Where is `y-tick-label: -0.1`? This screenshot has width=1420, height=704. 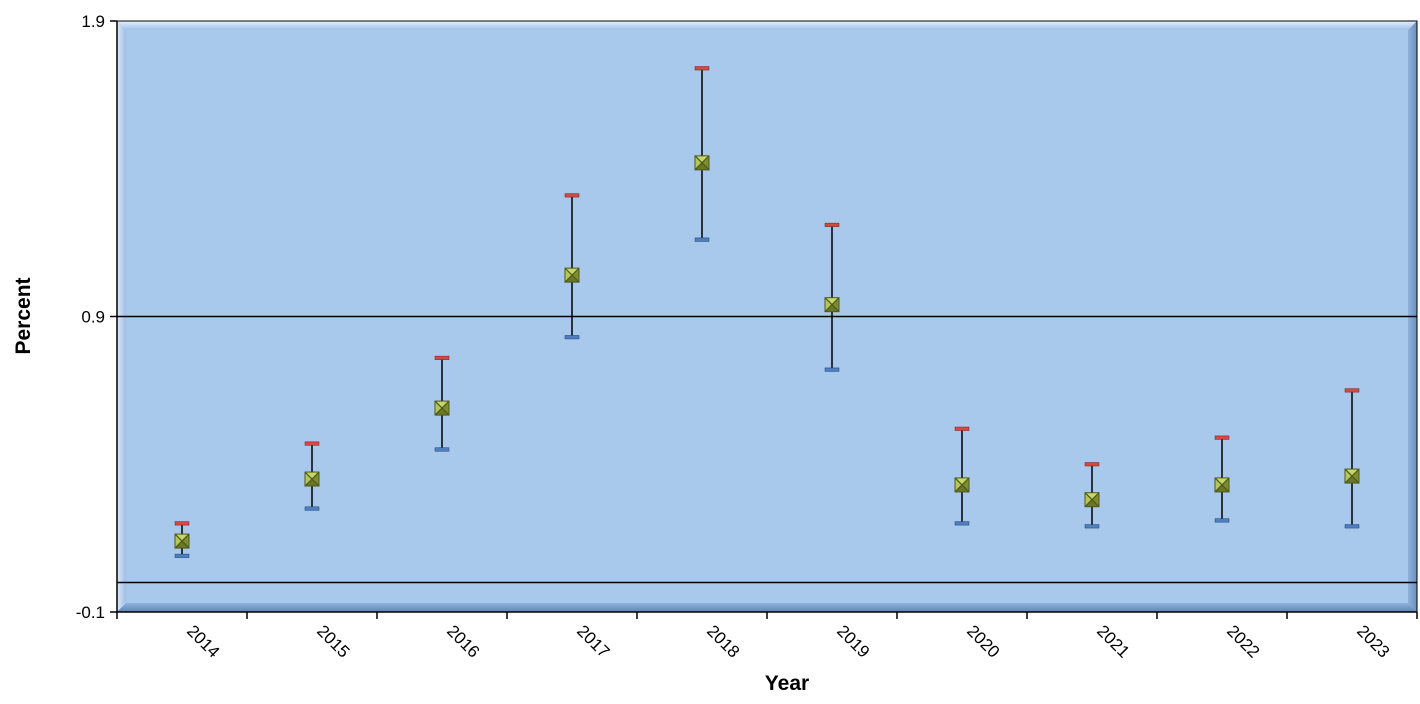
y-tick-label: -0.1 is located at coordinates (90, 612).